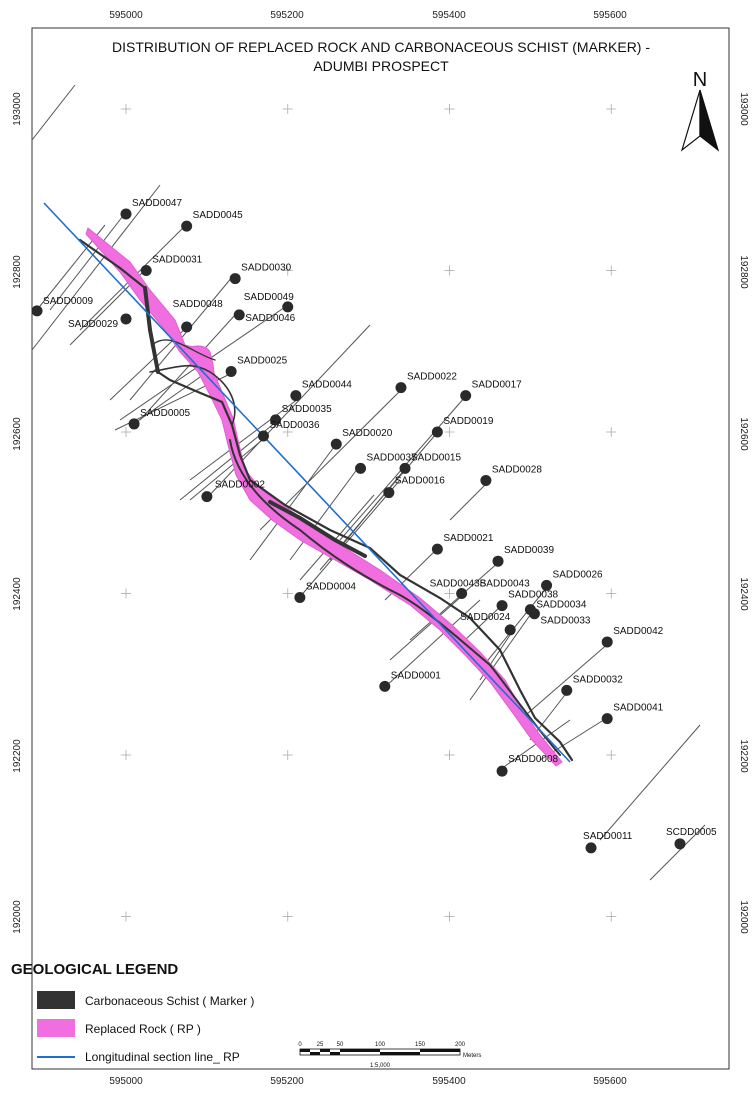 The height and width of the screenshot is (1101, 754). Describe the element at coordinates (432, 377) in the screenshot. I see `drillhole-label-sadd0022: SADD0022` at that location.